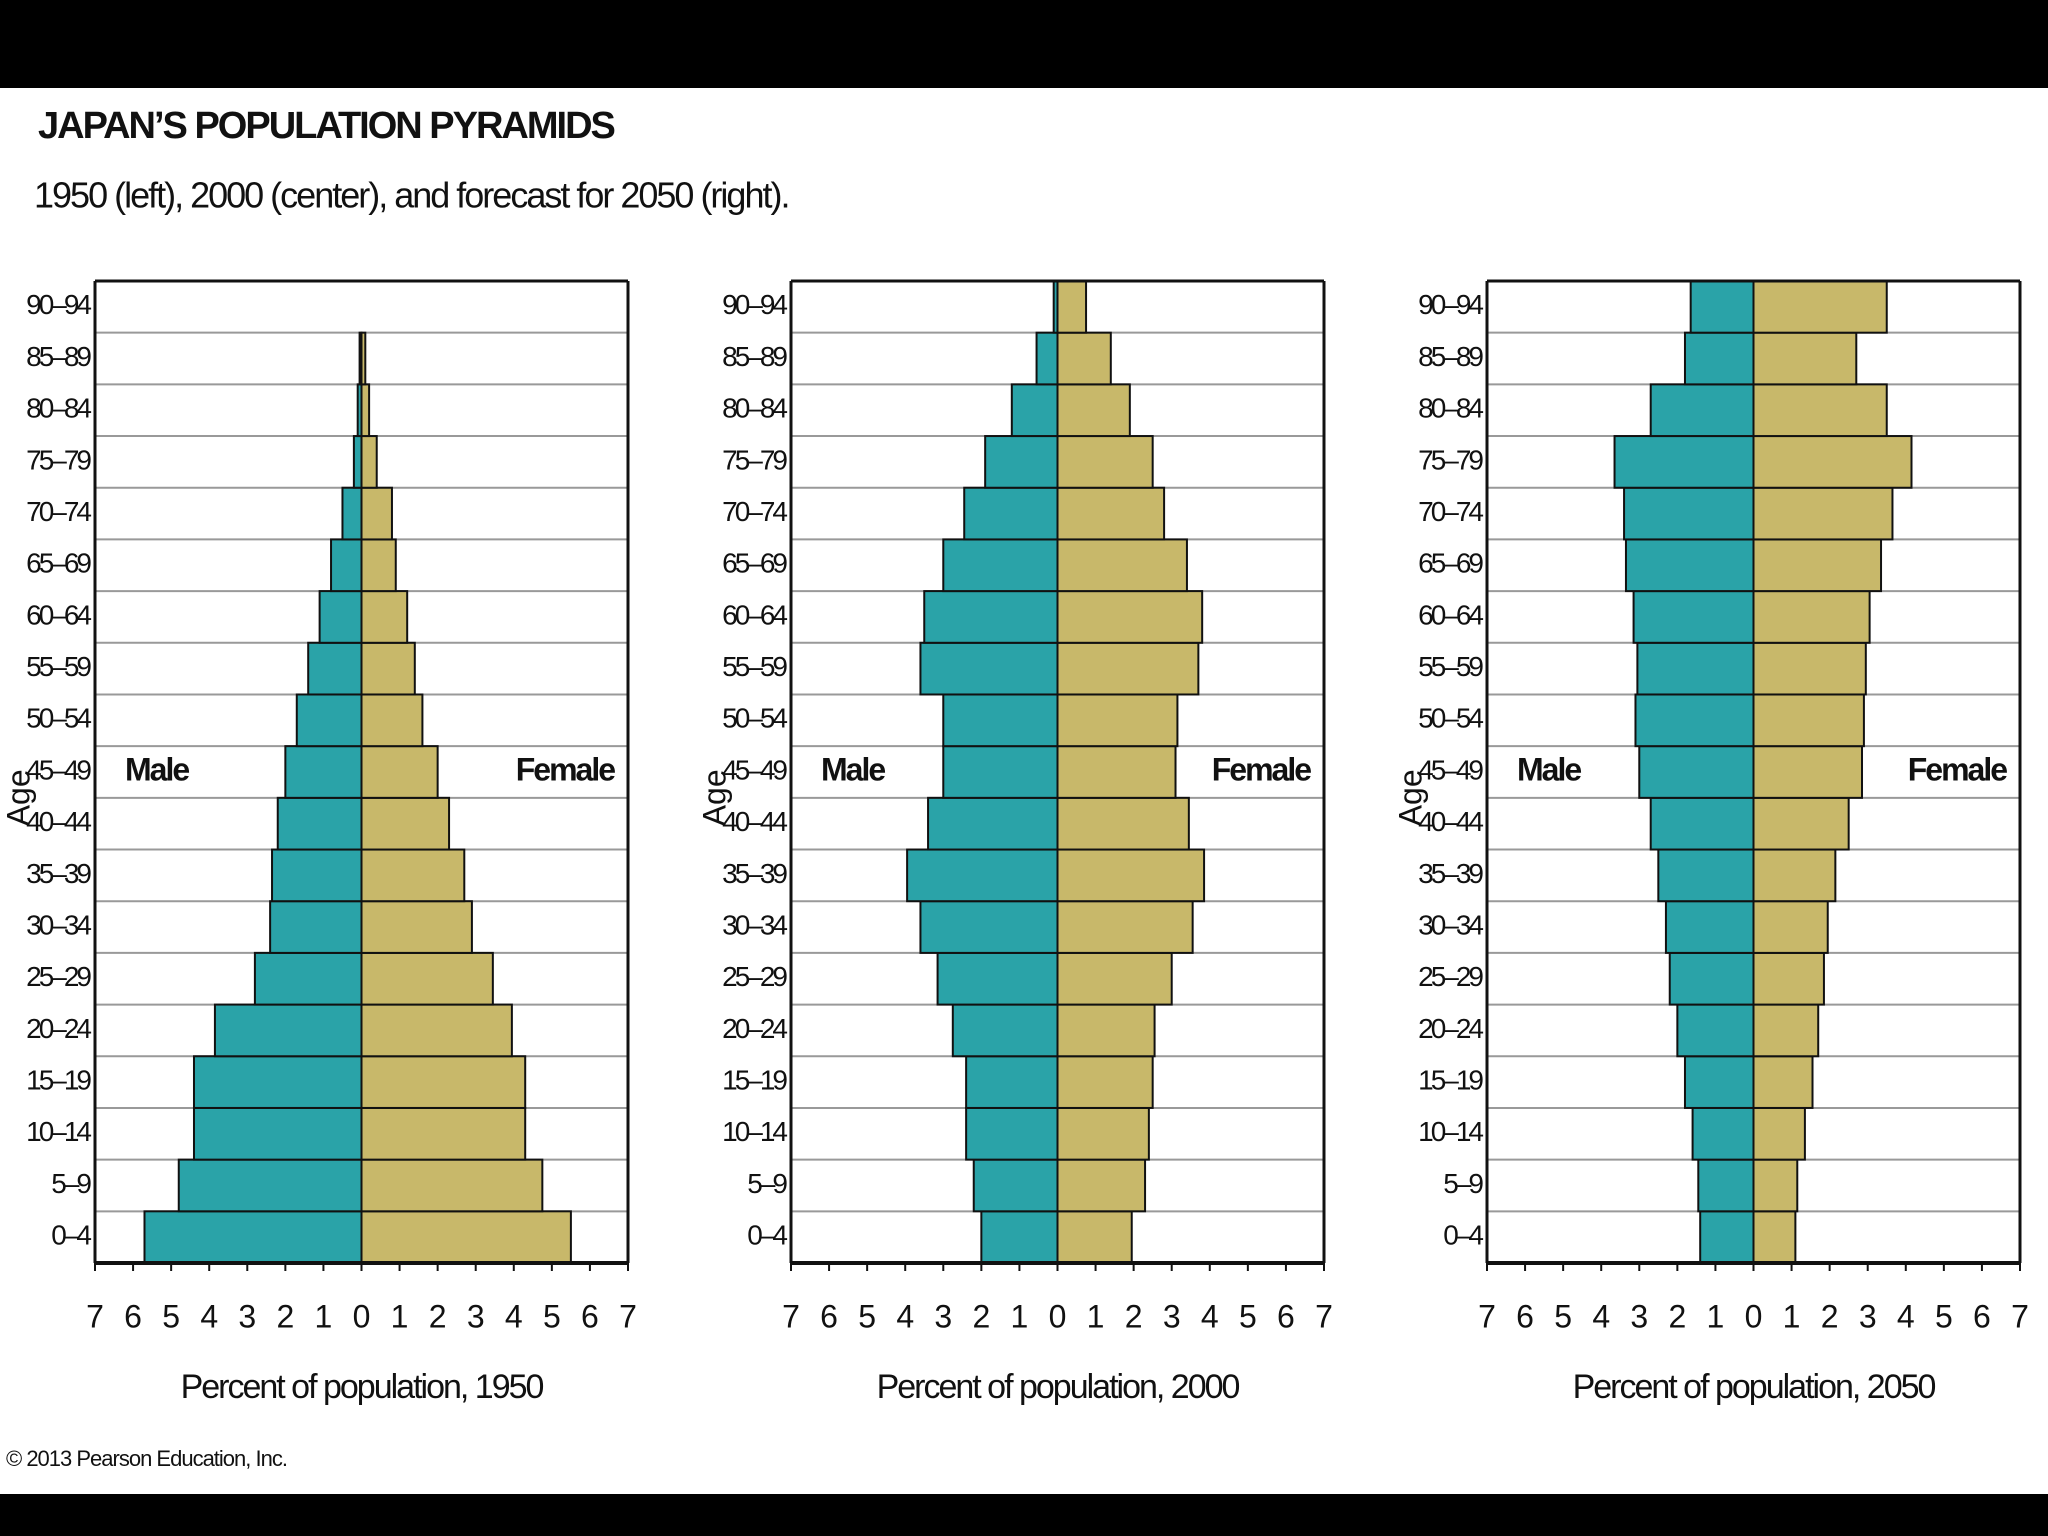  I want to click on y-tick-label: 90–94, so click(58, 304).